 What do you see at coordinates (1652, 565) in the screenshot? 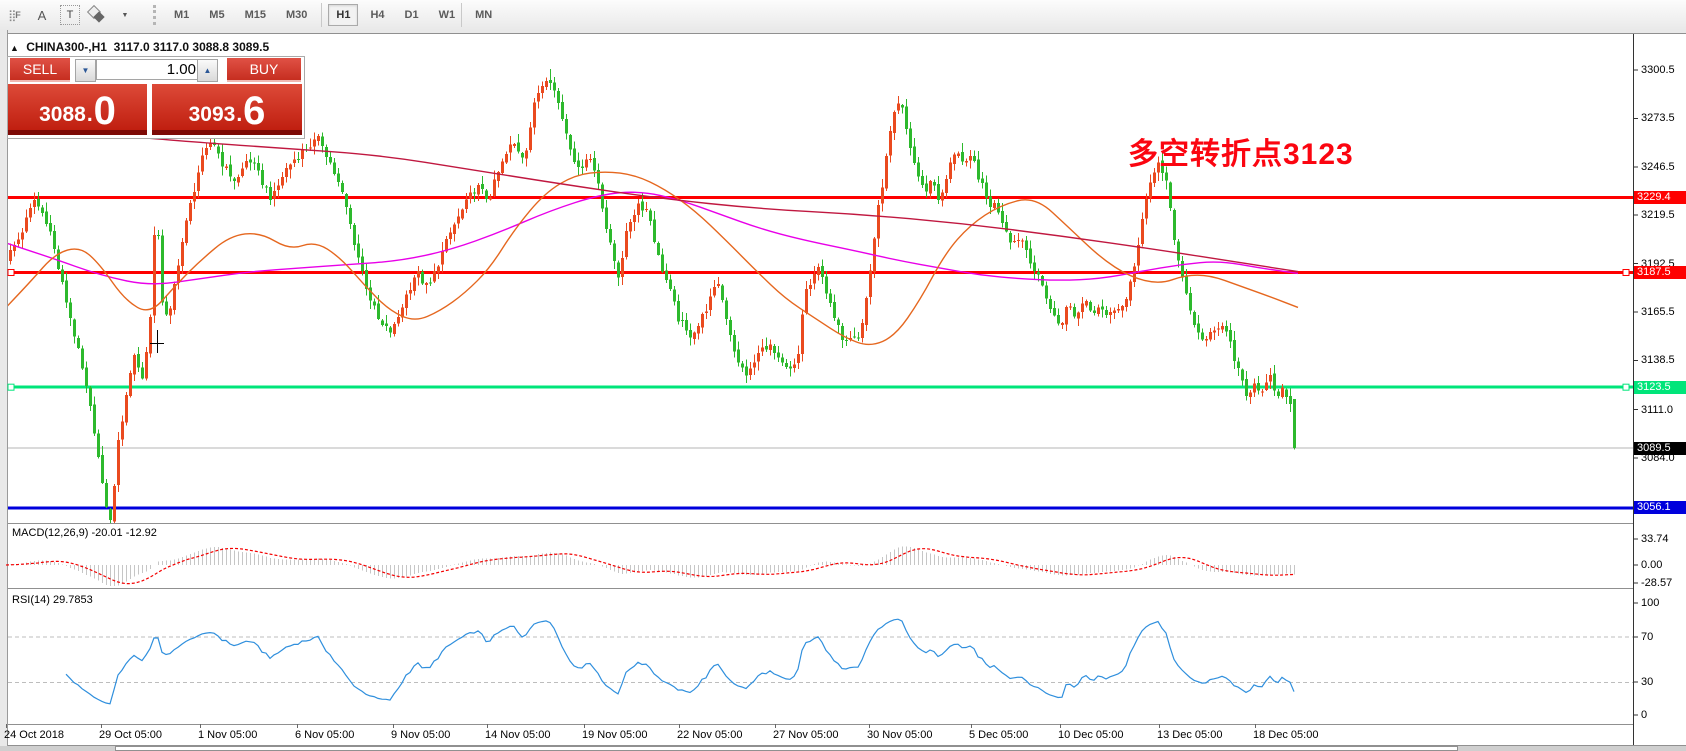
I see `macd-scale-label: 0.00` at bounding box center [1652, 565].